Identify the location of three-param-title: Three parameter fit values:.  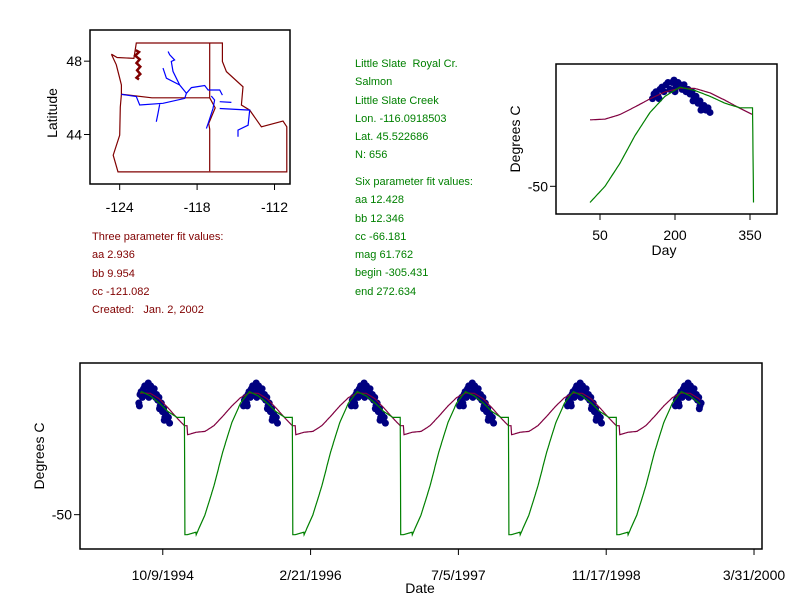
(158, 237).